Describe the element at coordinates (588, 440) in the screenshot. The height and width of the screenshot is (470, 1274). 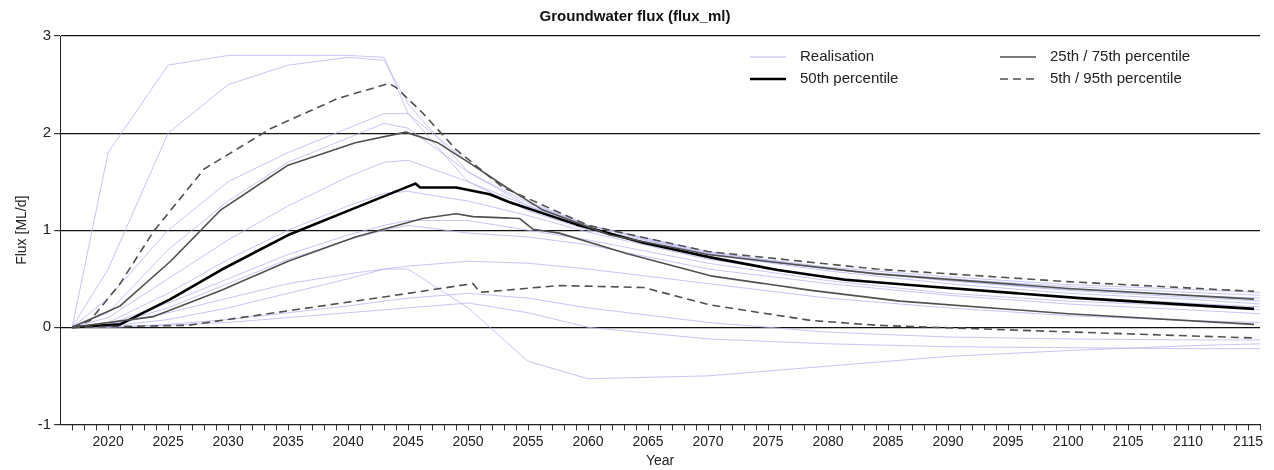
I see `x-tick-label: 2060` at that location.